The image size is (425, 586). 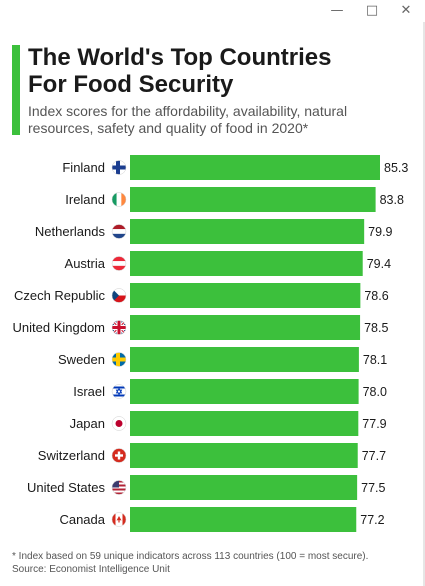 I want to click on category-label: Israel, so click(x=89, y=391).